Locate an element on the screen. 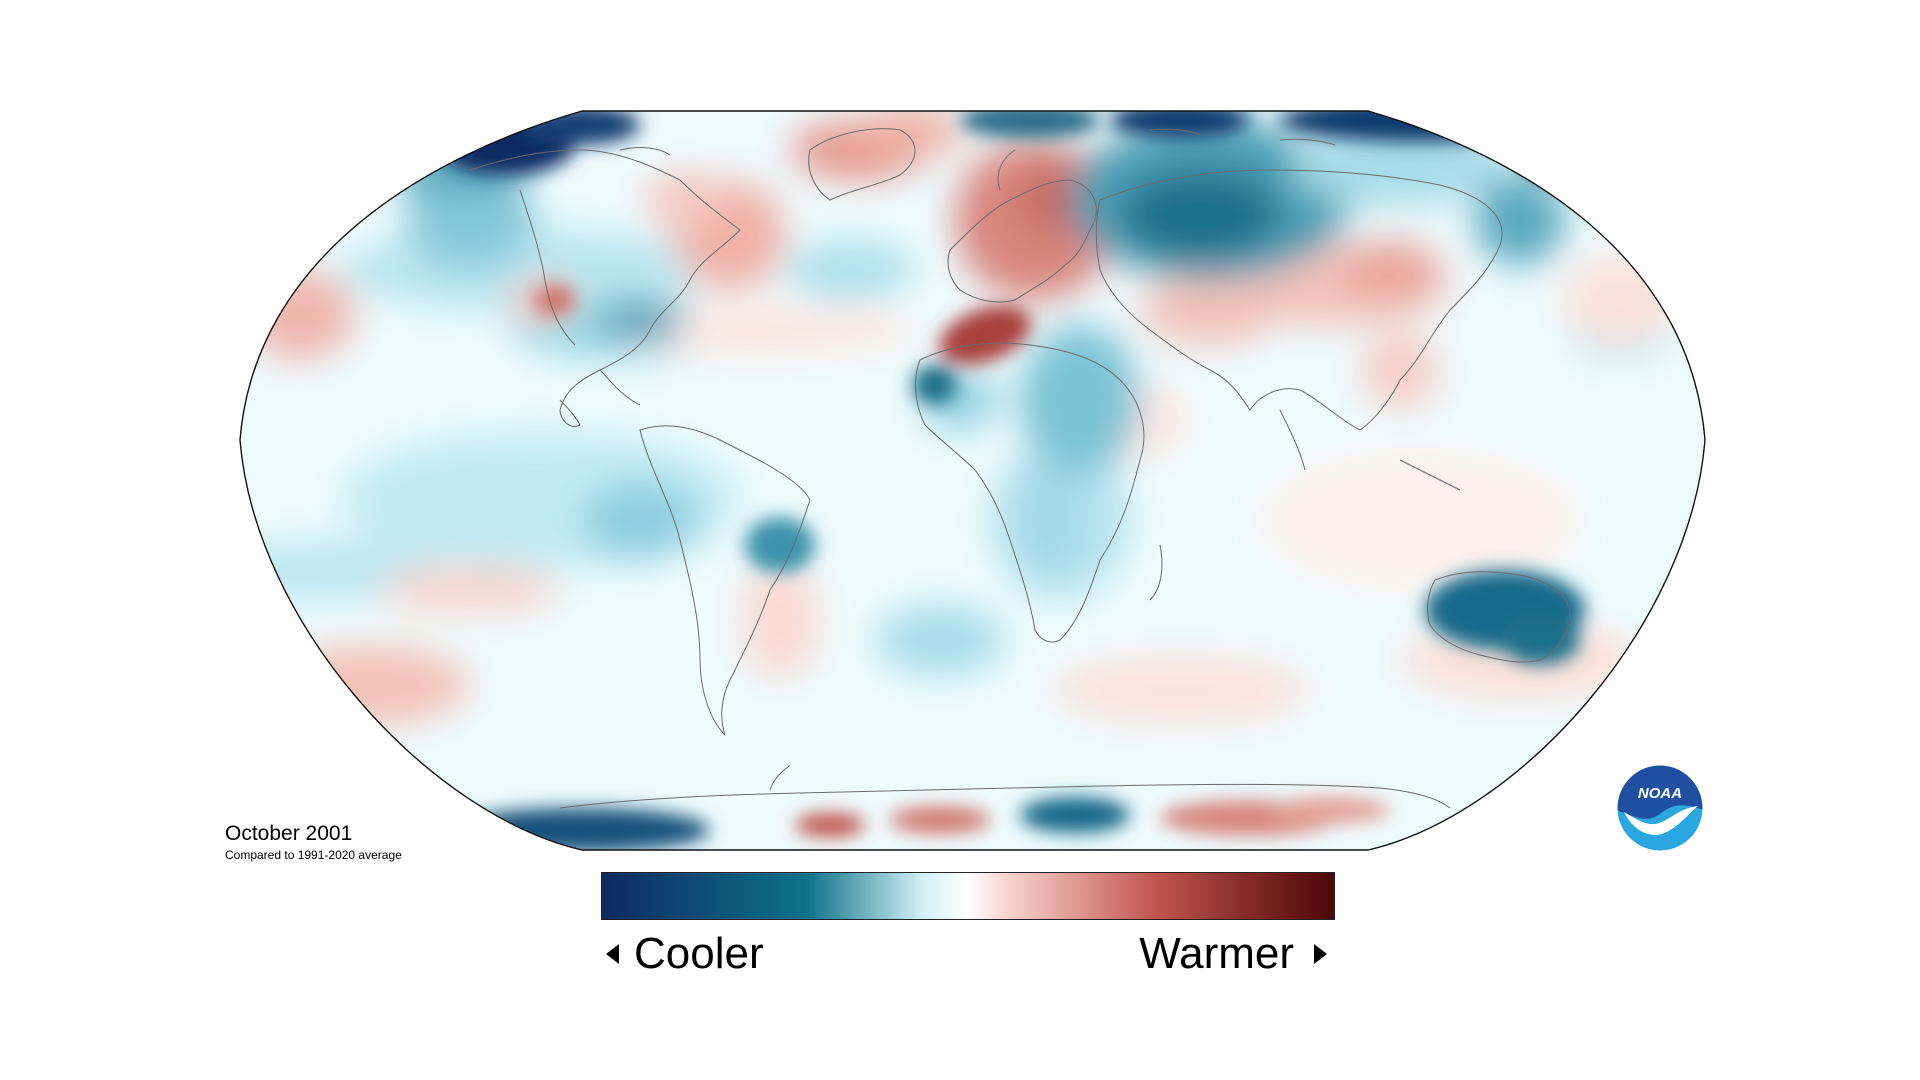 This screenshot has width=1920, height=1080. comparison-note: Compared to 1991-2020 average is located at coordinates (313, 855).